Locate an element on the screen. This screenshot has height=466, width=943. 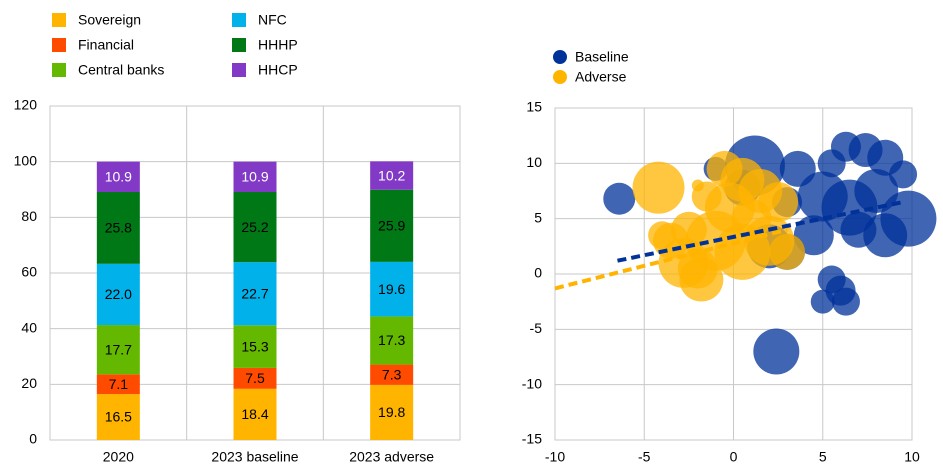
bar-value-label: 15.3 is located at coordinates (254, 346).